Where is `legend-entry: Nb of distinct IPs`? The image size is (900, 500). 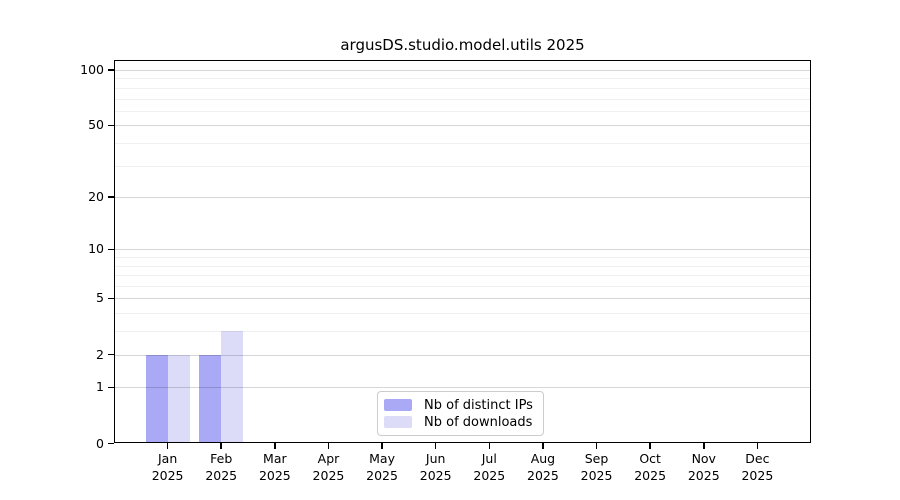
legend-entry: Nb of distinct IPs is located at coordinates (459, 405).